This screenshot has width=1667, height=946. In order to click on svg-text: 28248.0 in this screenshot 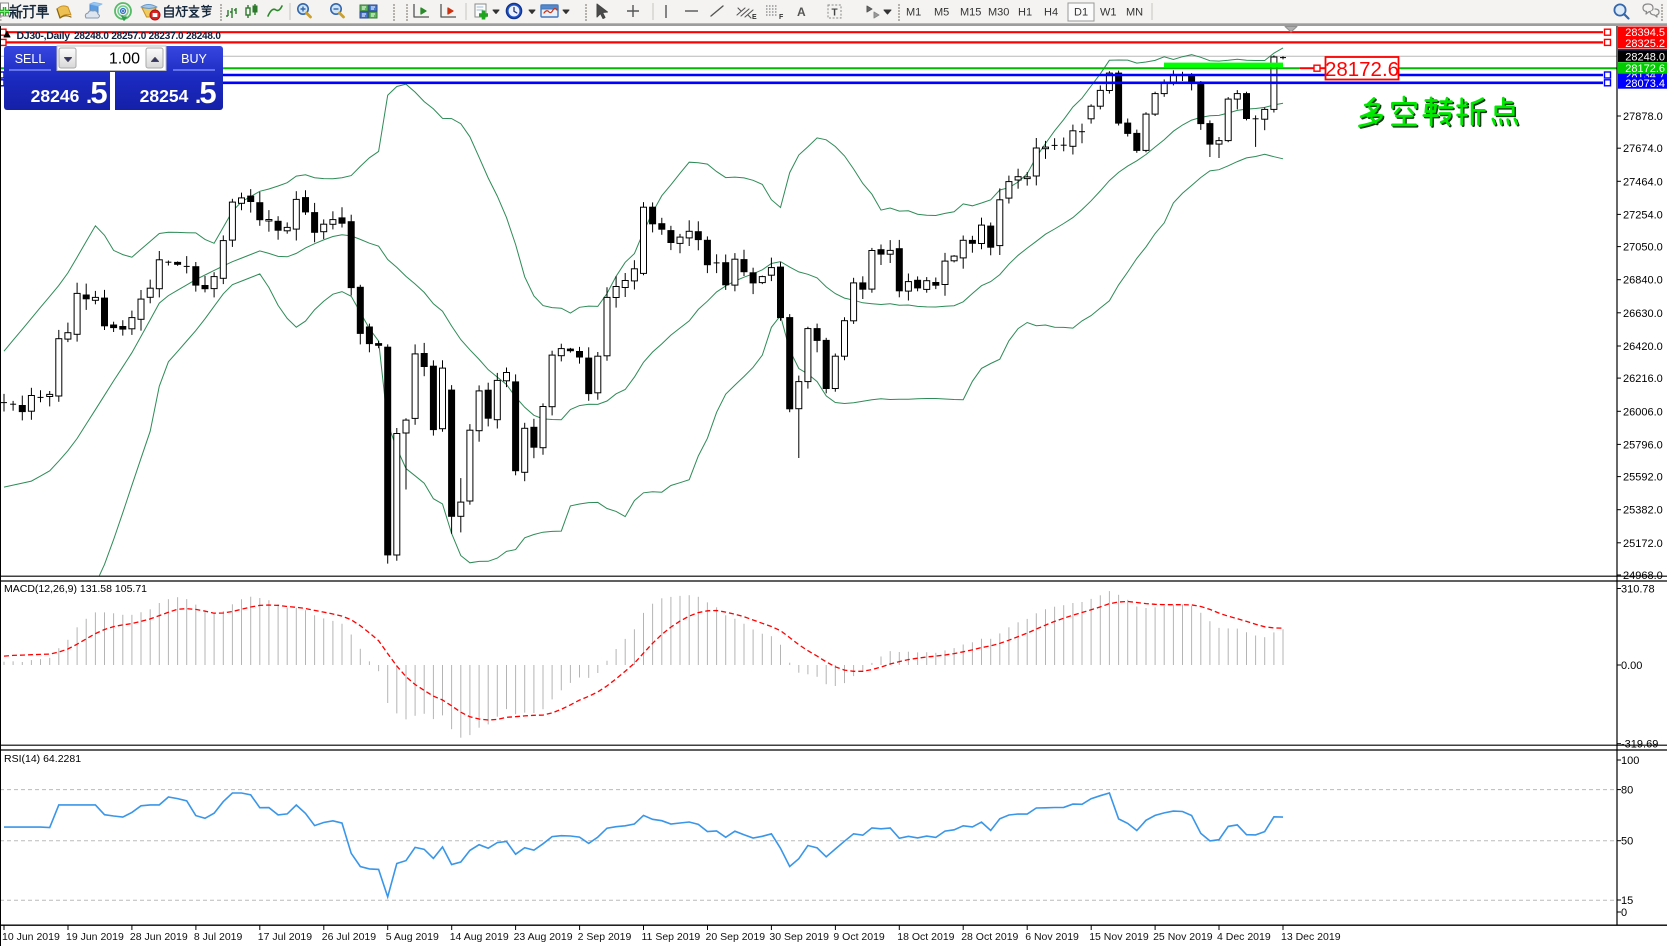, I will do `click(1645, 57)`.